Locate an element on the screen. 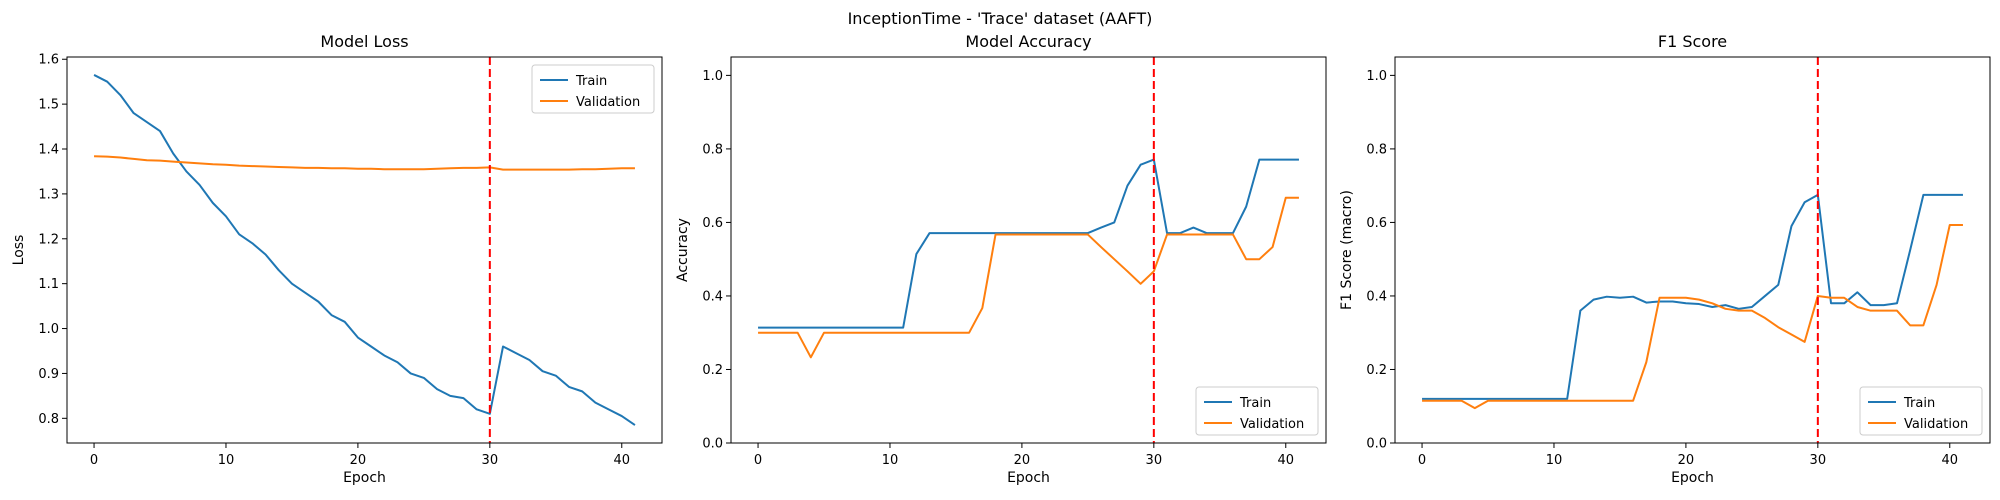 The image size is (2000, 500). y-axis-label: Loss is located at coordinates (19, 250).